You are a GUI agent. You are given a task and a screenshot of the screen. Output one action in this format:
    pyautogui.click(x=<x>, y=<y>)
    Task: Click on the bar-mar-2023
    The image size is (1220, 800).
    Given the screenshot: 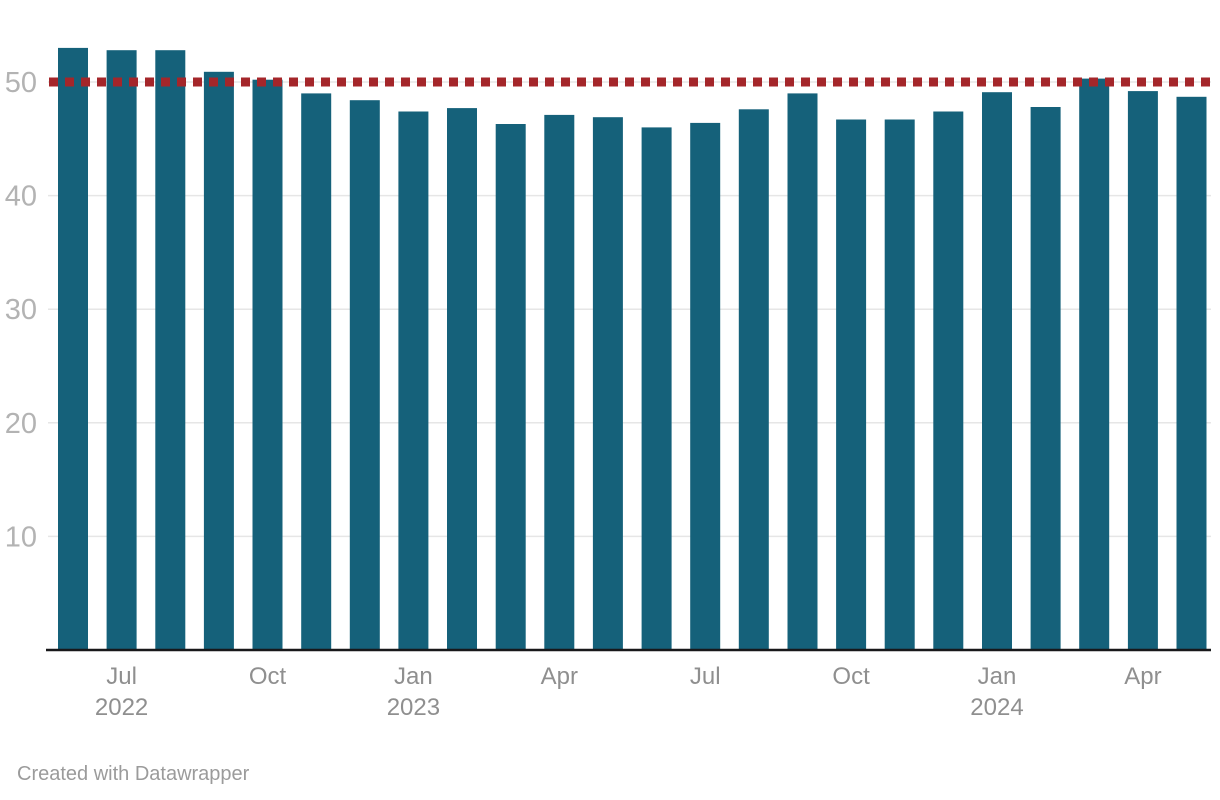 What is the action you would take?
    pyautogui.click(x=510, y=387)
    